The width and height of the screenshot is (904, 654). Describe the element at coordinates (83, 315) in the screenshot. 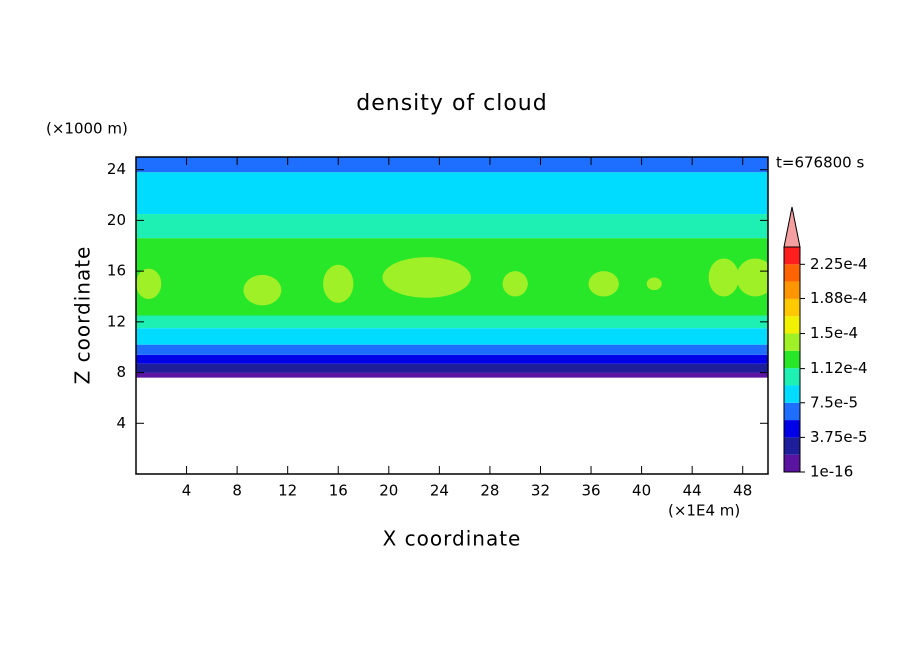

I see `y-axis-label: Z coordinate` at that location.